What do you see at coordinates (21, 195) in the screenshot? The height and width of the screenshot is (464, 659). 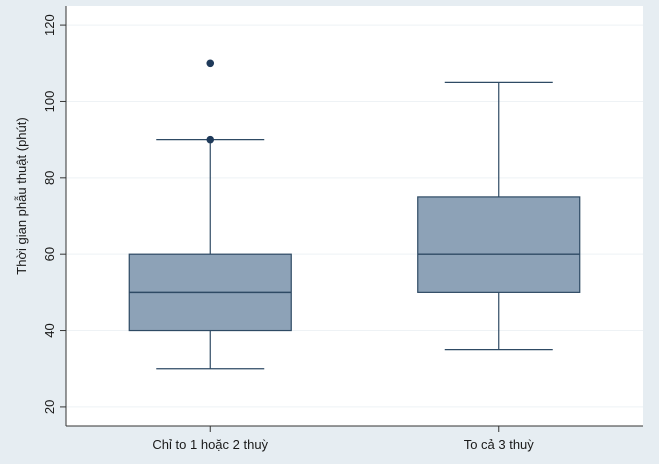 I see `y-axis-label: Thời gian phẫu thuật (phút)` at bounding box center [21, 195].